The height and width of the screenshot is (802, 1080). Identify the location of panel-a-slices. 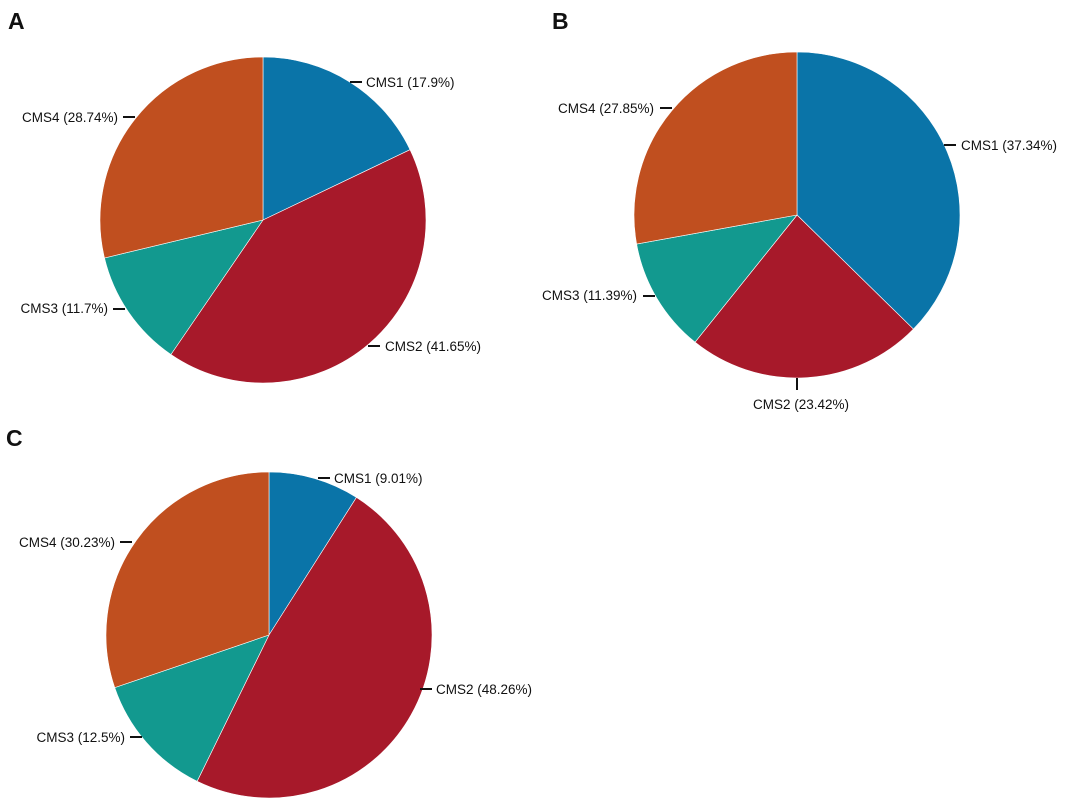
(263, 220).